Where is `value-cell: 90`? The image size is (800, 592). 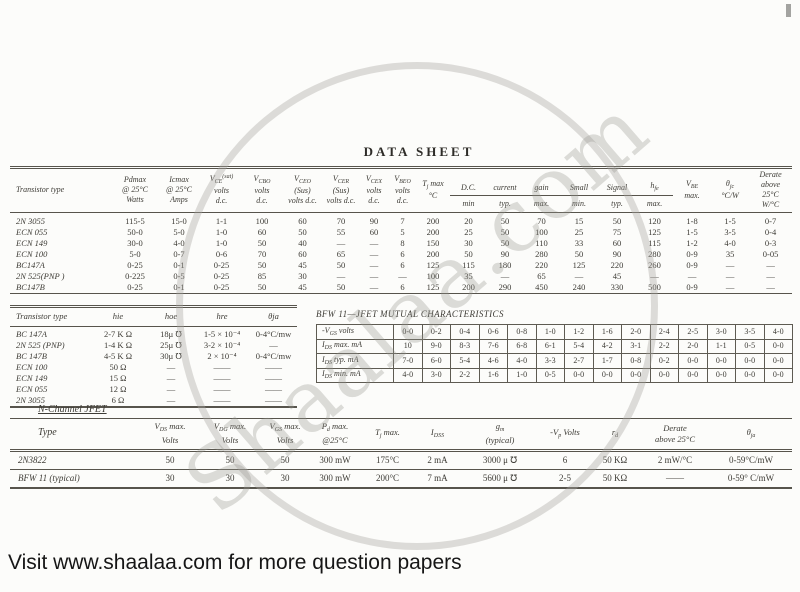 value-cell: 90 is located at coordinates (374, 221).